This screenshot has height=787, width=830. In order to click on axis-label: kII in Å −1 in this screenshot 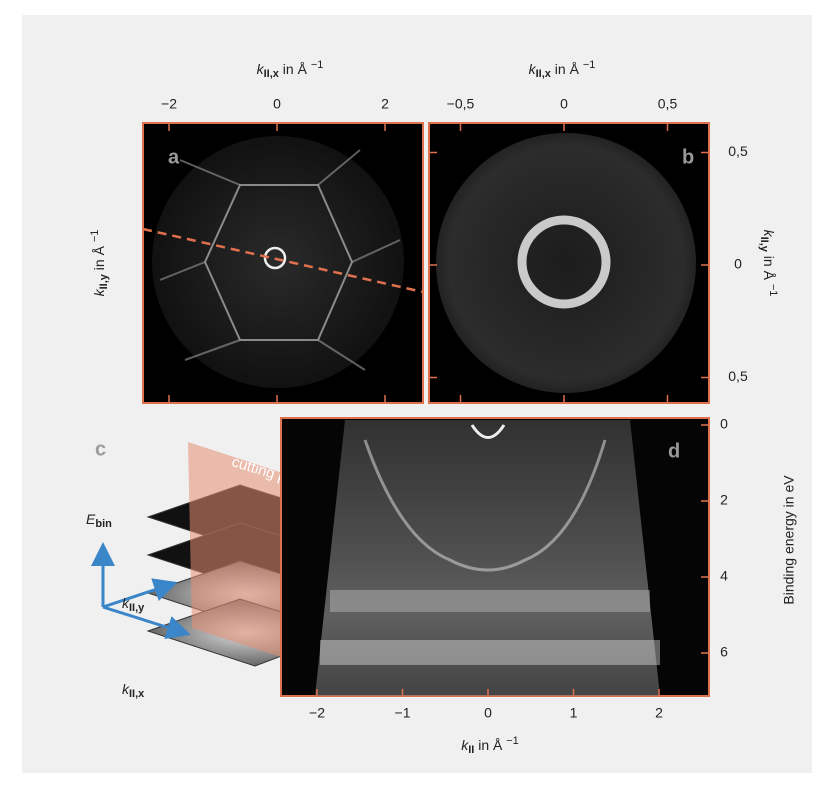, I will do `click(490, 745)`.